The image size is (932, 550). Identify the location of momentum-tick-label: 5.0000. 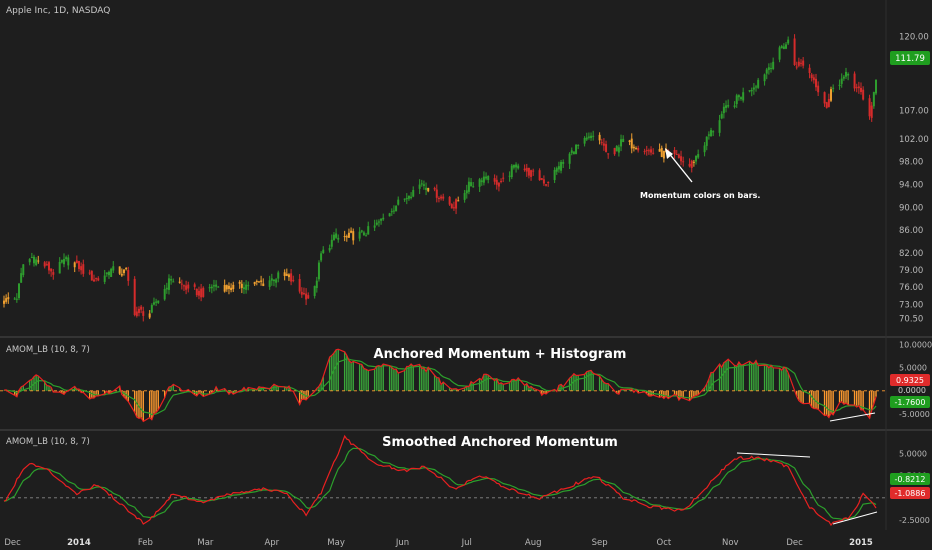
(913, 368).